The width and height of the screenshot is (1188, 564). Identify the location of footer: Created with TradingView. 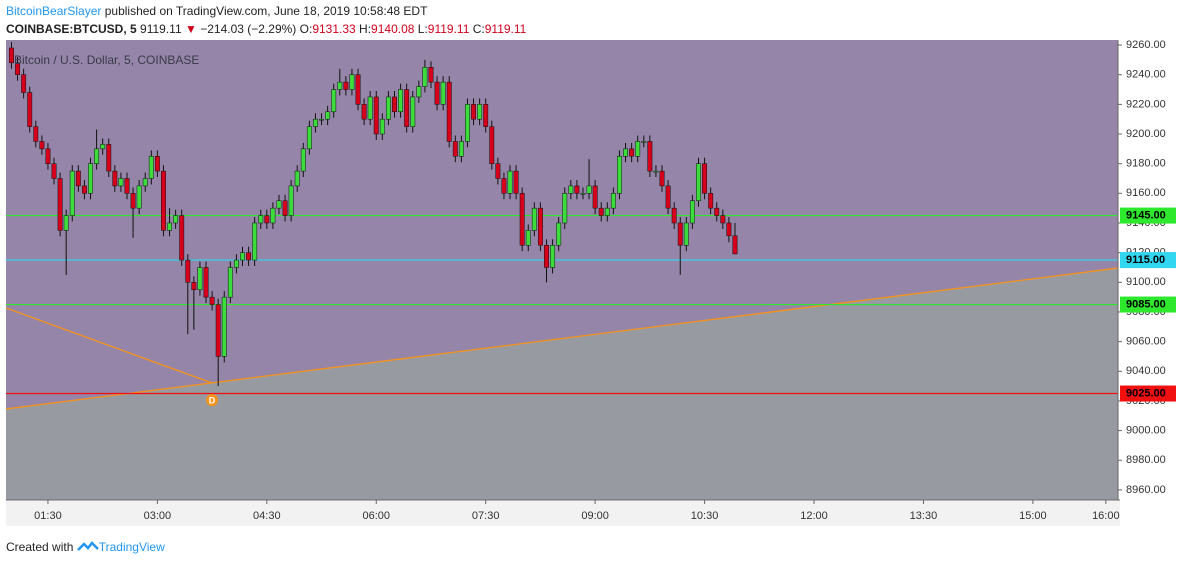
(85, 546).